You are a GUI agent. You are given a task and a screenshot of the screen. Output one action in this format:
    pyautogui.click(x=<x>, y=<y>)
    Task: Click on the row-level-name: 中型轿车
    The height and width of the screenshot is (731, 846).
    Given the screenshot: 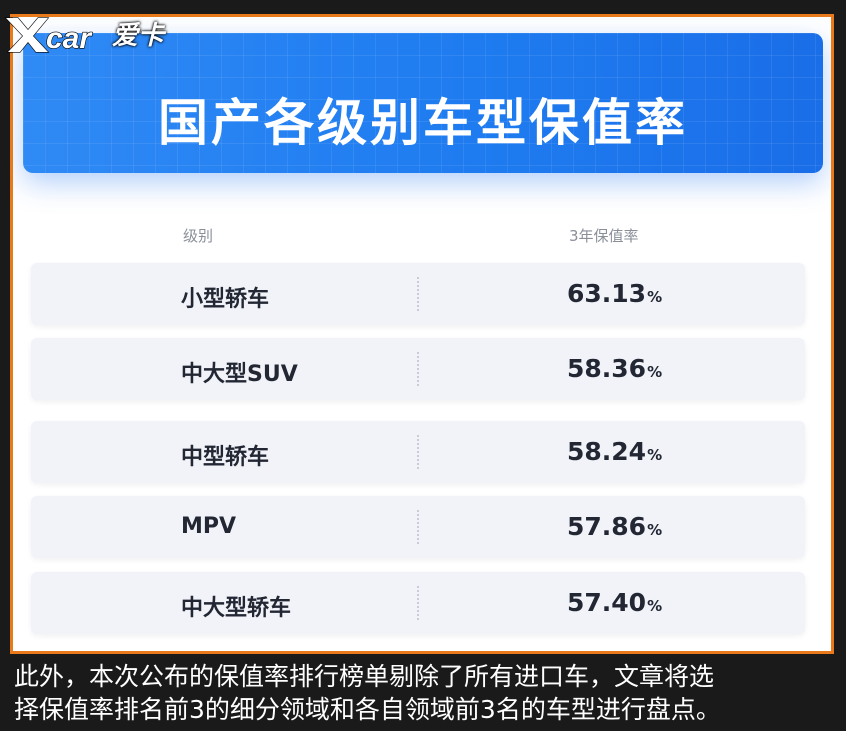 What is the action you would take?
    pyautogui.click(x=225, y=457)
    